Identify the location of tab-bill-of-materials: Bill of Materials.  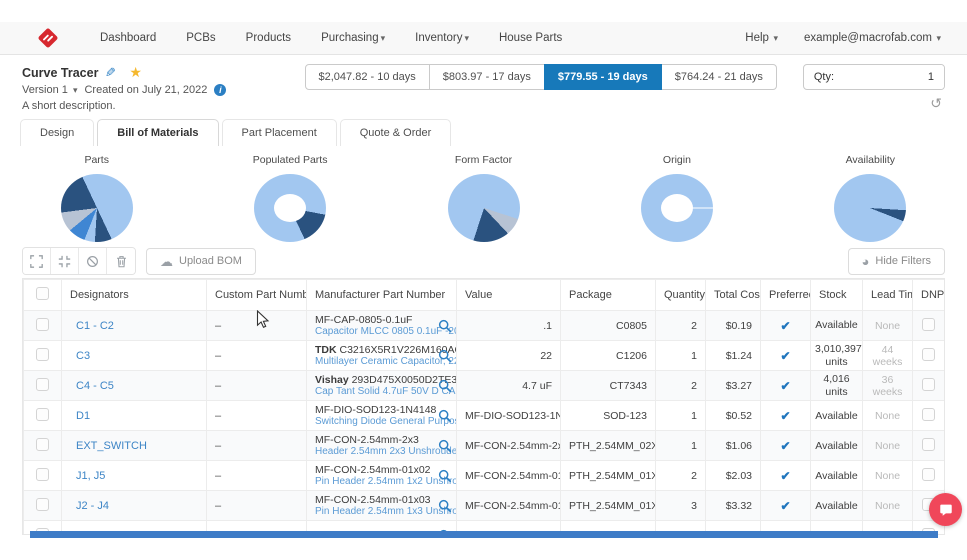
(158, 132).